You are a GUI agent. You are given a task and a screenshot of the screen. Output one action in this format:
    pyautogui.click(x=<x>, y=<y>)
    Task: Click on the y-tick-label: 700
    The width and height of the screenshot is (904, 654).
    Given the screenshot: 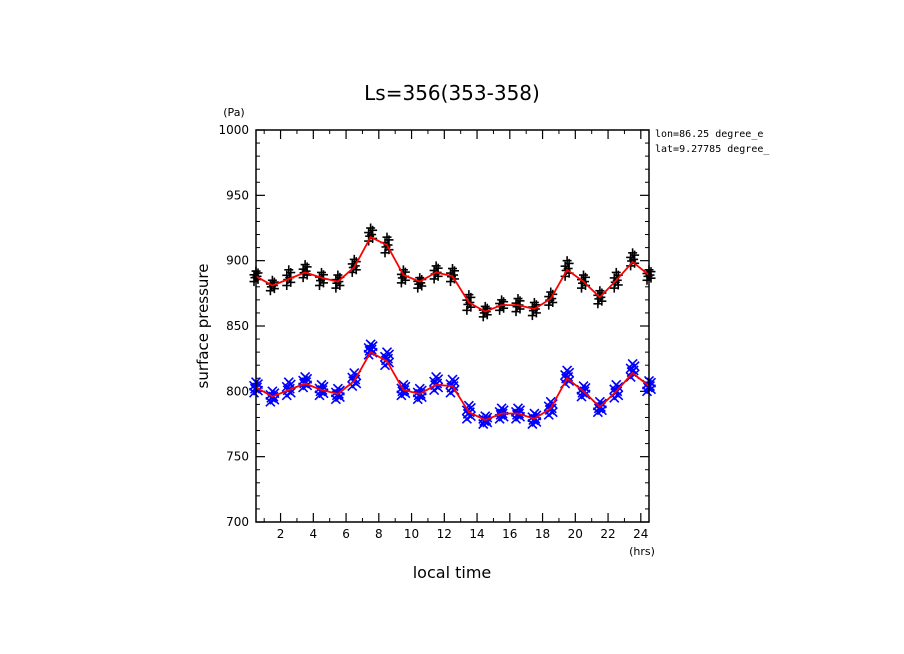 What is the action you would take?
    pyautogui.click(x=237, y=522)
    